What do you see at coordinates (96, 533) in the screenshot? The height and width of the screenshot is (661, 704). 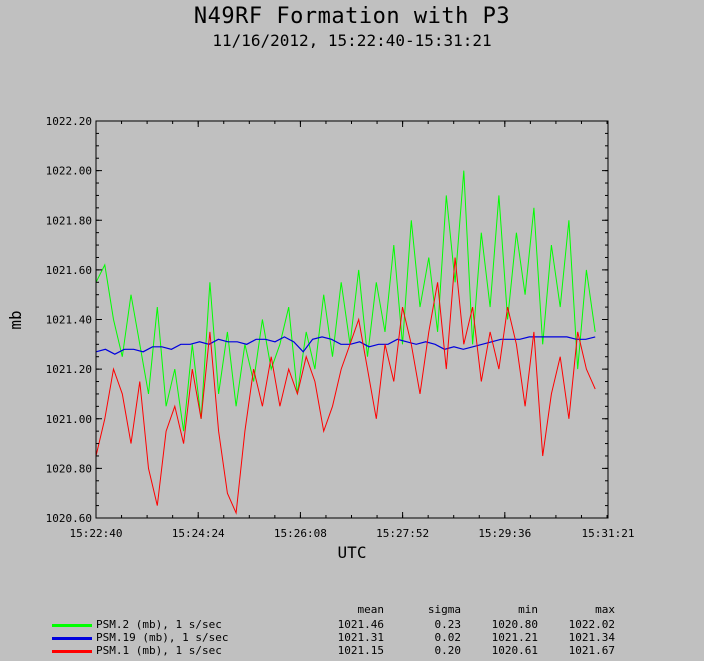 I see `x-tick-label: 15:22:40` at bounding box center [96, 533].